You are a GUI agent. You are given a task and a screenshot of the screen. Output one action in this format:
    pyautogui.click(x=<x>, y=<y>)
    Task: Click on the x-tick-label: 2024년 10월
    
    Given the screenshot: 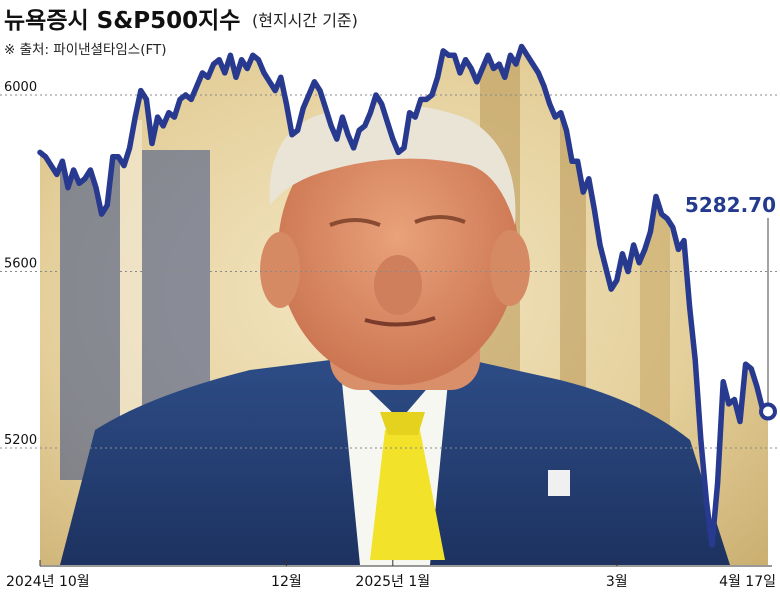 What is the action you would take?
    pyautogui.click(x=48, y=582)
    